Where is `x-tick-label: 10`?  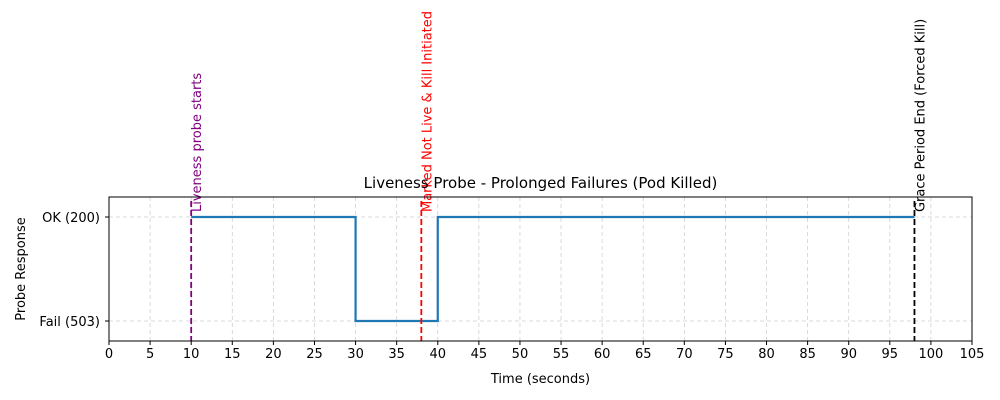
x-tick-label: 10 is located at coordinates (191, 354).